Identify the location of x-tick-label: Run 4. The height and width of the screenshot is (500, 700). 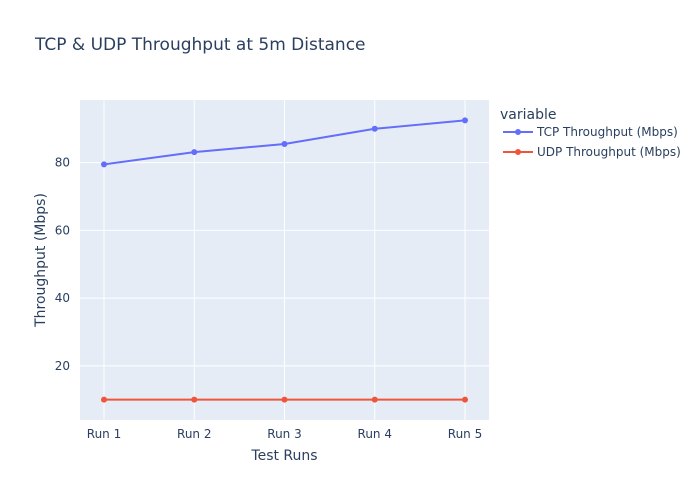
(375, 434).